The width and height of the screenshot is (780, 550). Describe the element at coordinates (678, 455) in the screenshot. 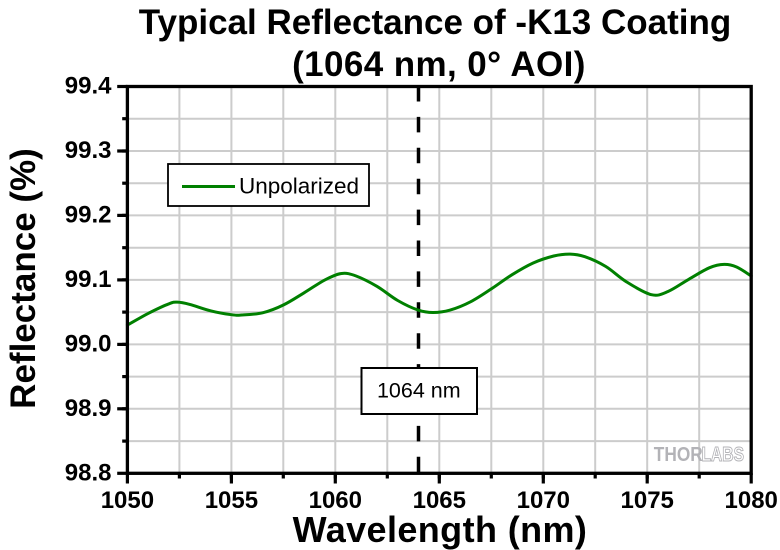

I see `svg-text: THOR` at that location.